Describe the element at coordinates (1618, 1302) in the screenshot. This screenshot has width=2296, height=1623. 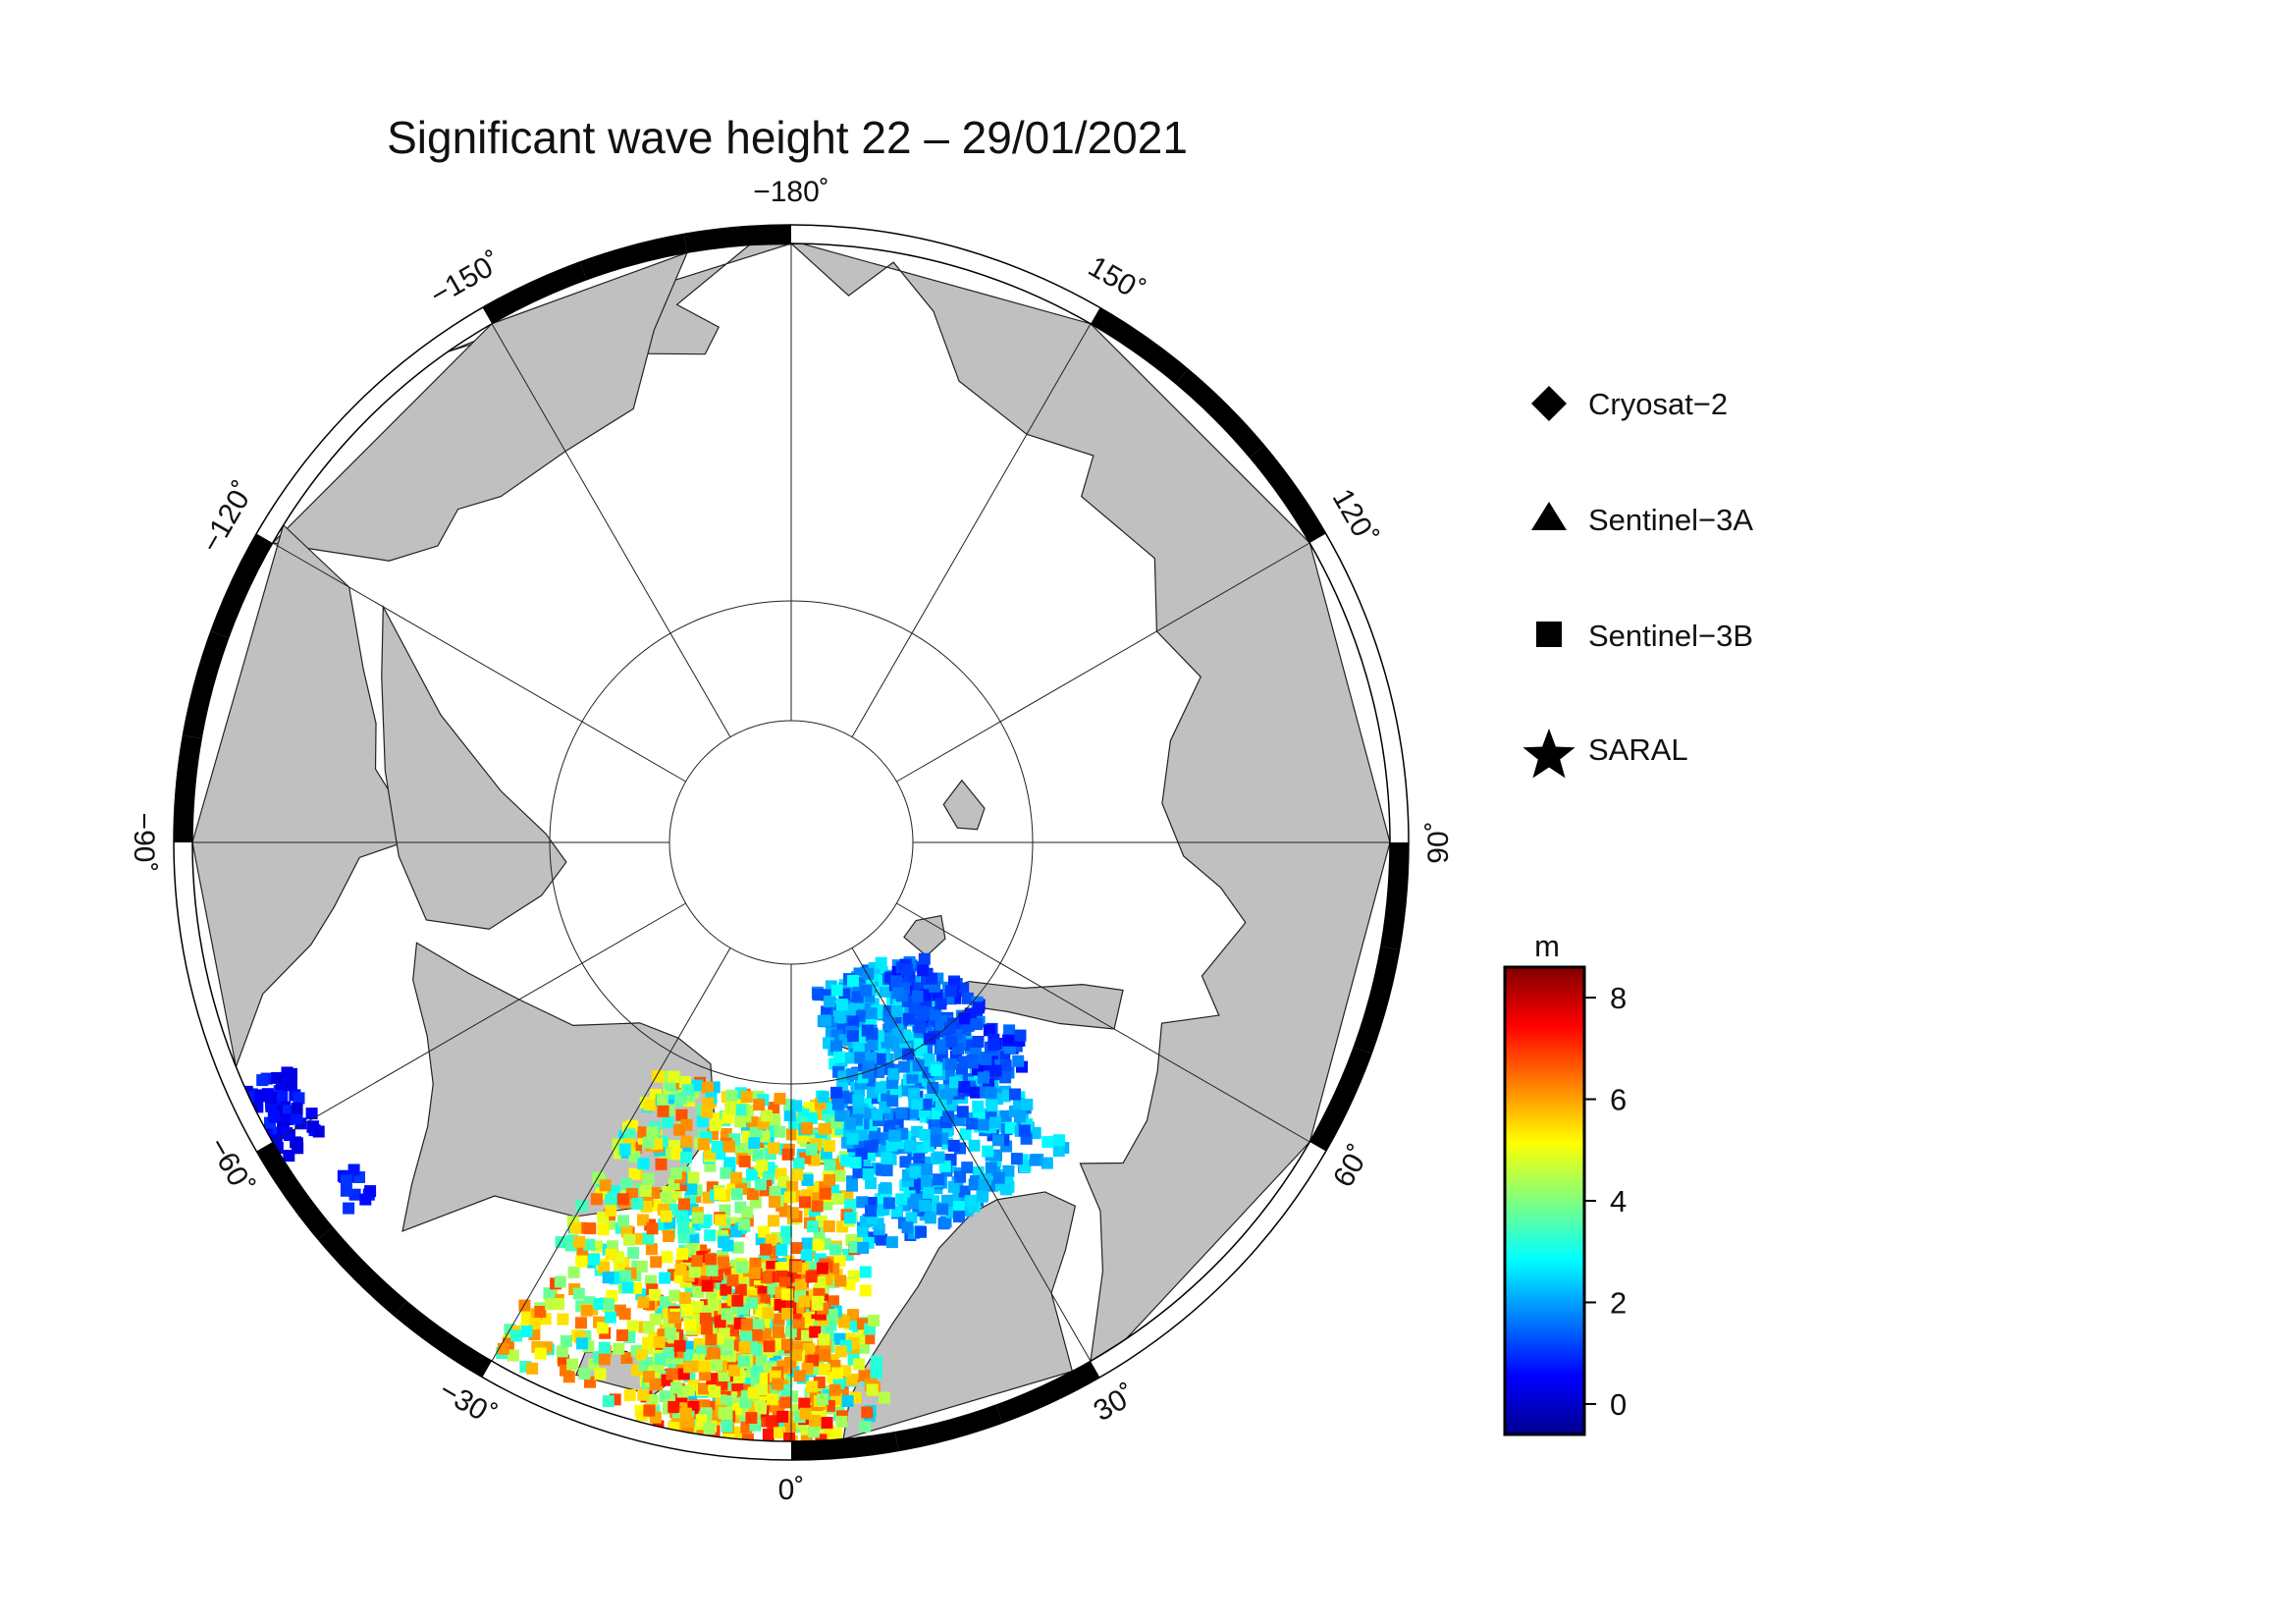
I see `colorbar-tick-label: 2` at that location.